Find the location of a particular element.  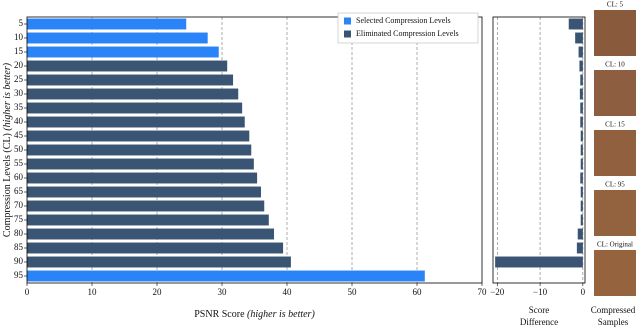

y-tick-label: 60 is located at coordinates (19, 177).